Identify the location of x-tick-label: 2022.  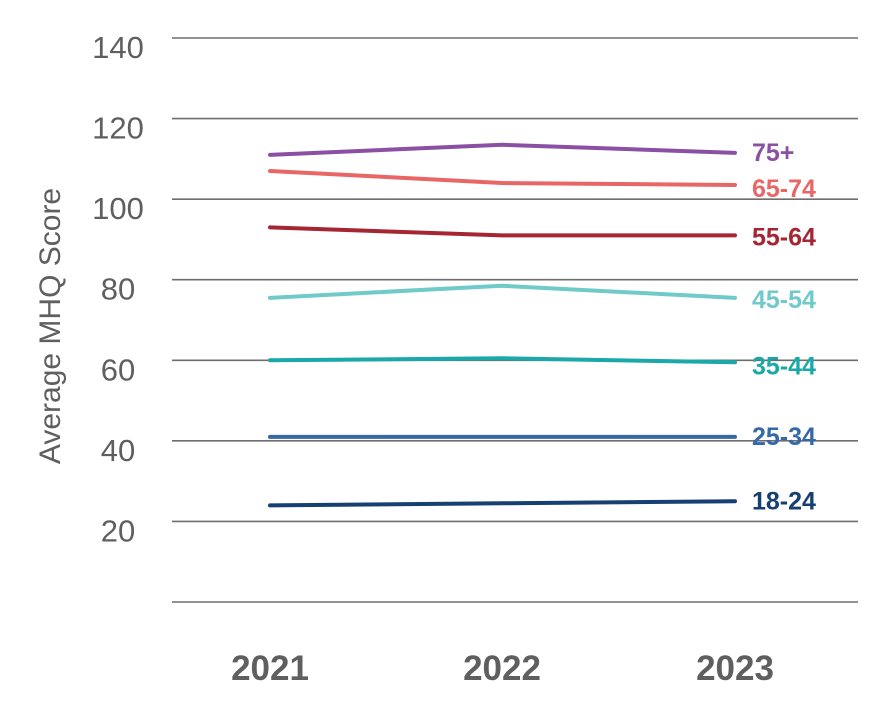
(502, 668).